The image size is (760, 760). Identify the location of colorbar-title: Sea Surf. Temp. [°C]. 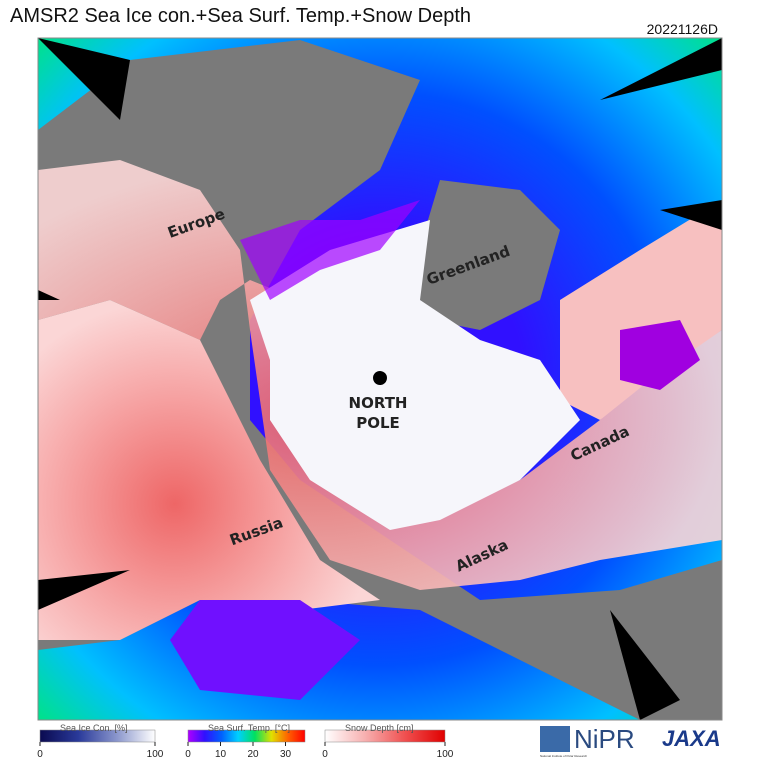
(249, 728).